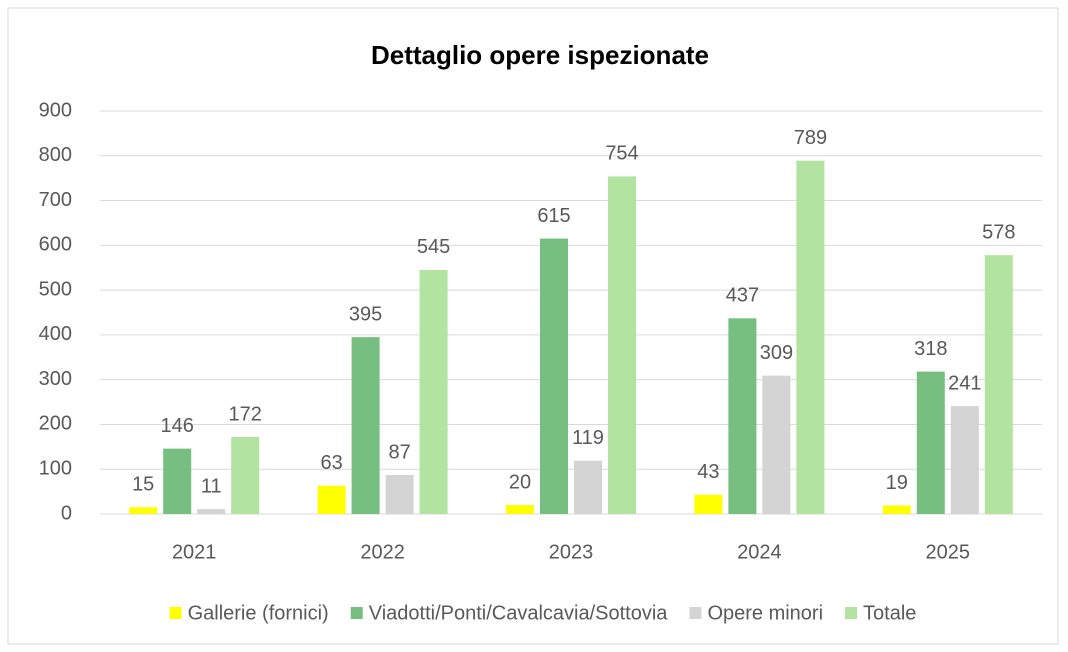 This screenshot has width=1068, height=652. What do you see at coordinates (194, 552) in the screenshot?
I see `x-tick-label: 2021` at bounding box center [194, 552].